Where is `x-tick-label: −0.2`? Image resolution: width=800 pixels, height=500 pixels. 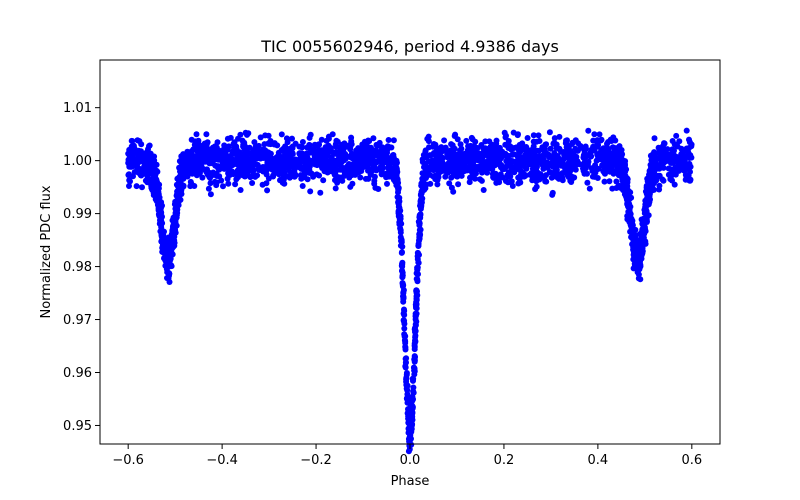
x-tick-label: −0.2 is located at coordinates (316, 460).